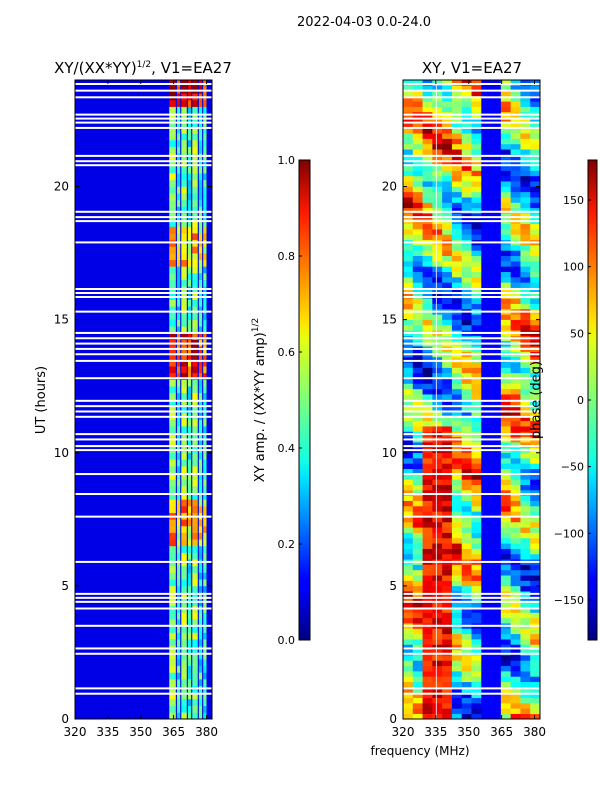  Describe the element at coordinates (536, 400) in the screenshot. I see `colorbar2-label: phase (deg)` at that location.